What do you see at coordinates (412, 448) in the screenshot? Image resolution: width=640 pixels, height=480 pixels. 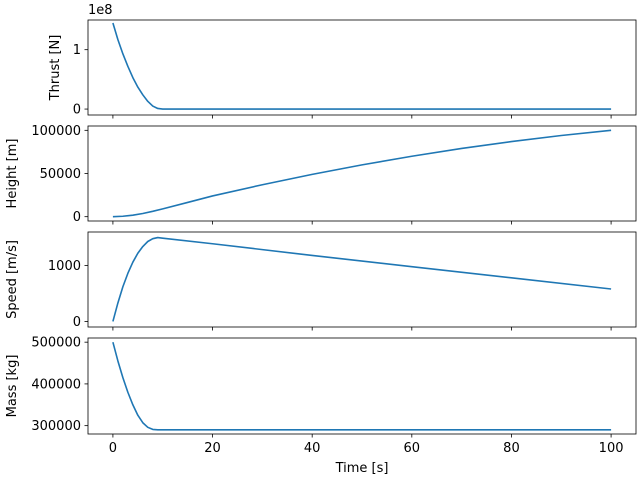 I see `x-tick-label: 60` at bounding box center [412, 448].